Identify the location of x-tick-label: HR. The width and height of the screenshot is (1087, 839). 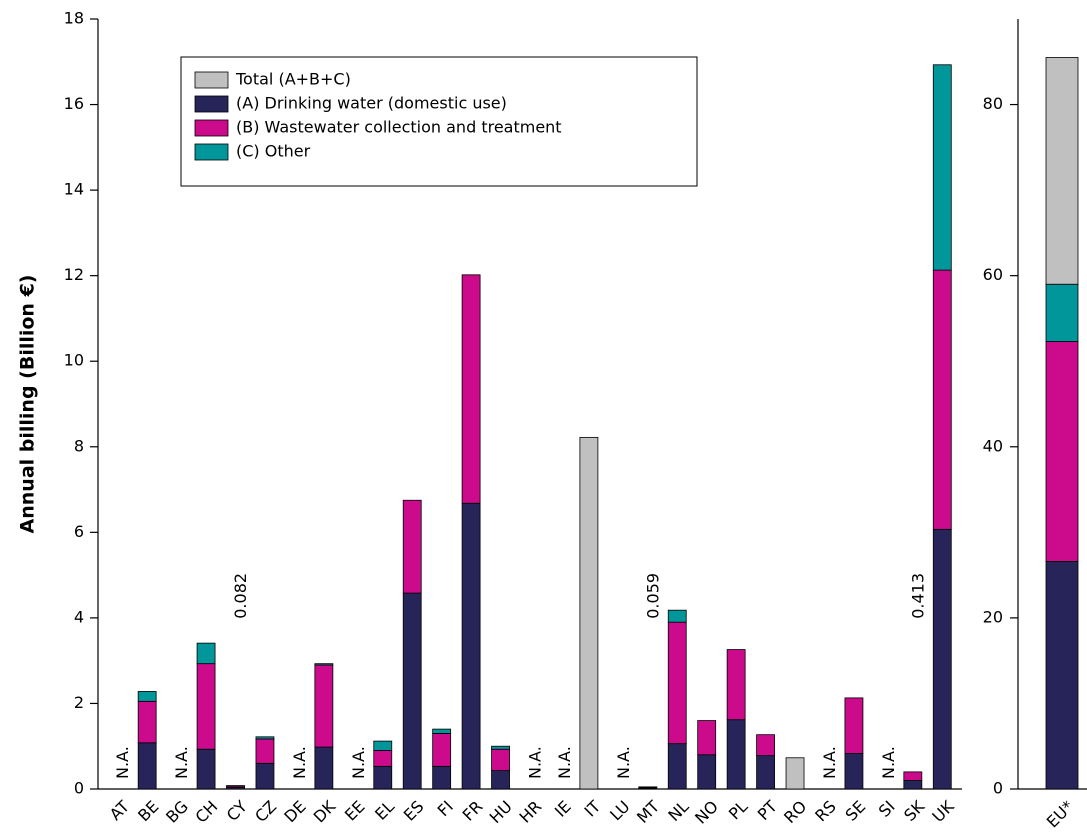
(531, 812).